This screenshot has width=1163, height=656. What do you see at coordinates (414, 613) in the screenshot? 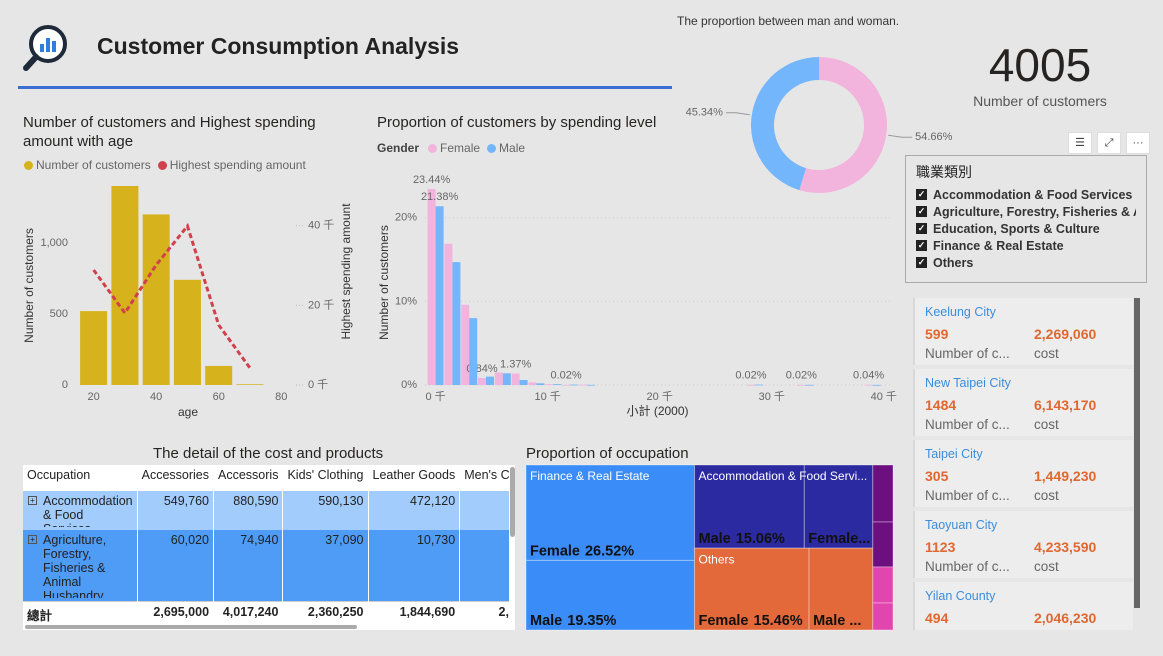
I see `total-cell: 1,844,690` at bounding box center [414, 613].